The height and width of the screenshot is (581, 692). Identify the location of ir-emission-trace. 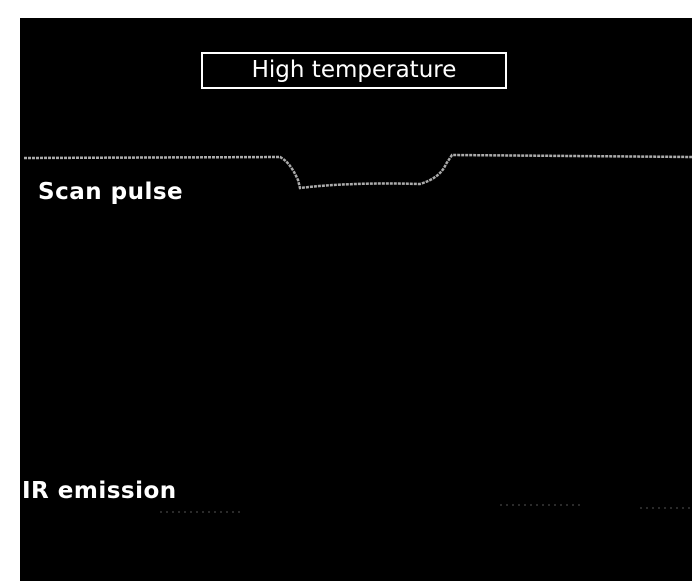
(426, 508).